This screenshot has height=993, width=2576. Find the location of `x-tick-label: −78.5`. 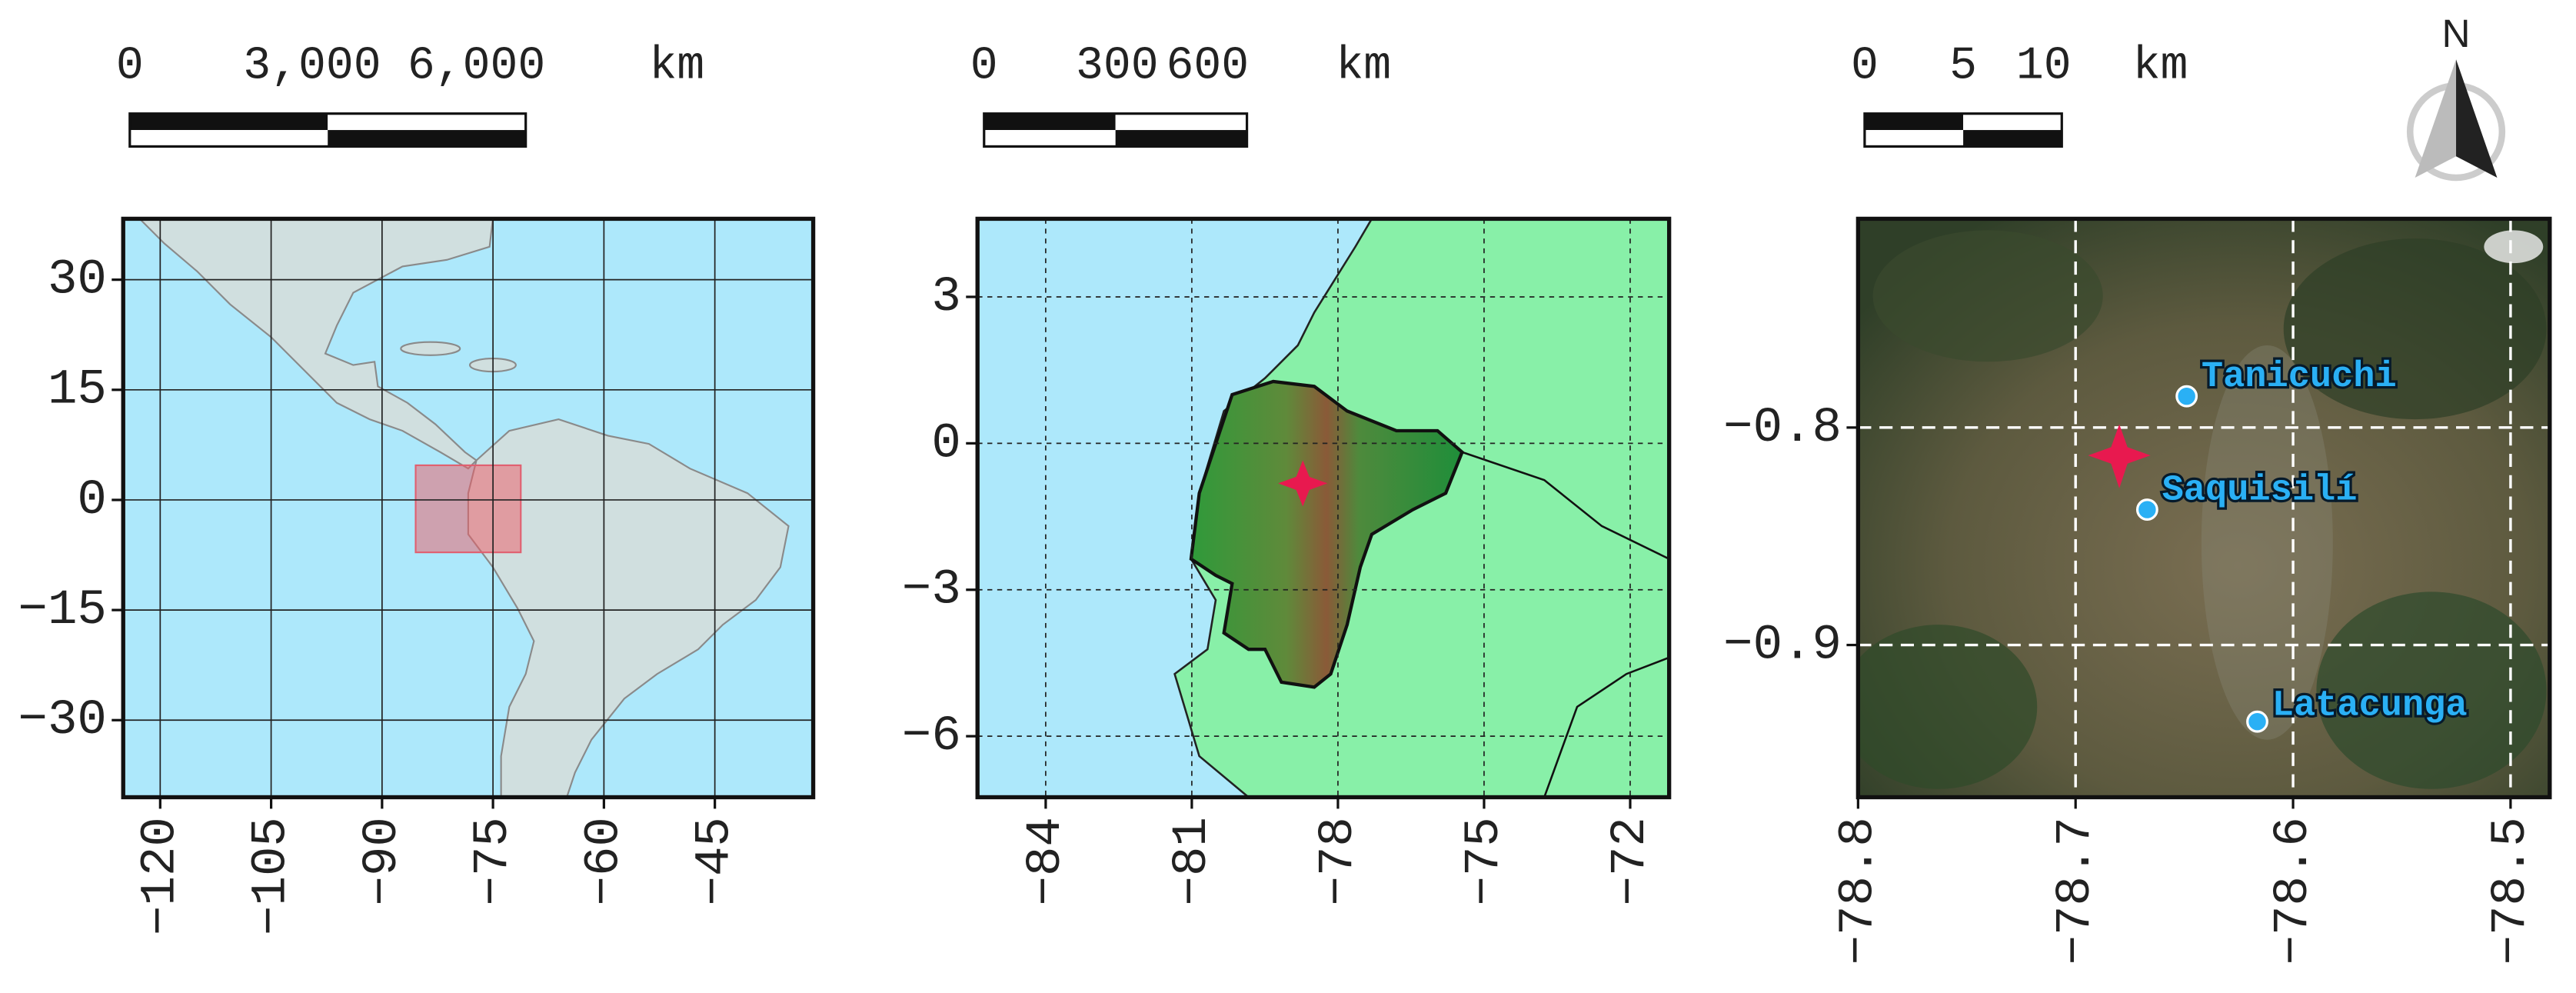

x-tick-label: −78.5 is located at coordinates (2511, 891).